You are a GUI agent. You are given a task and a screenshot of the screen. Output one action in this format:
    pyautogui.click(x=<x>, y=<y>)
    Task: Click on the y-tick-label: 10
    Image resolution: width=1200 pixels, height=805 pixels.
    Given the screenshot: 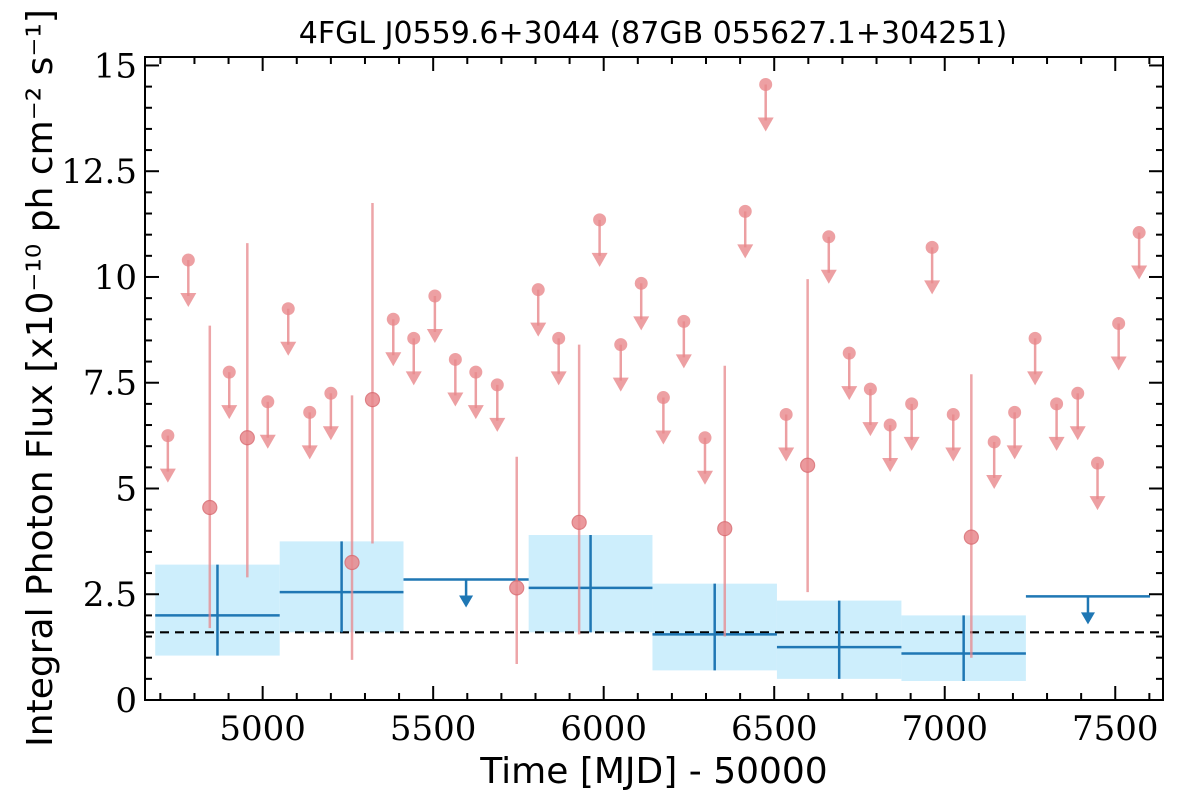 What is the action you would take?
    pyautogui.click(x=115, y=278)
    